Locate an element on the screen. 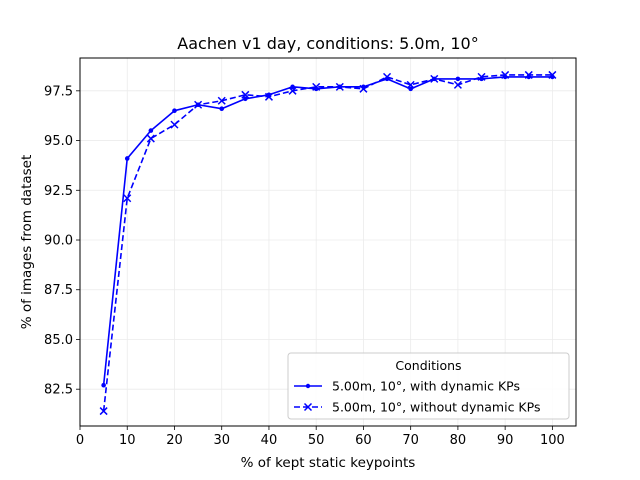 The image size is (640, 480). x-axis: 0 10 20 30 40 50 60 70 80 90 100 is located at coordinates (320, 437).